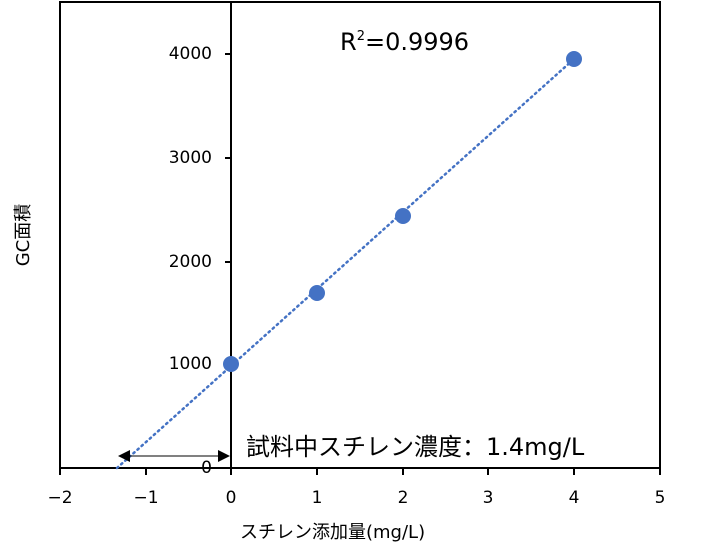 Image resolution: width=708 pixels, height=546 pixels. Describe the element at coordinates (190, 54) in the screenshot. I see `y-tick-label: 4000` at that location.